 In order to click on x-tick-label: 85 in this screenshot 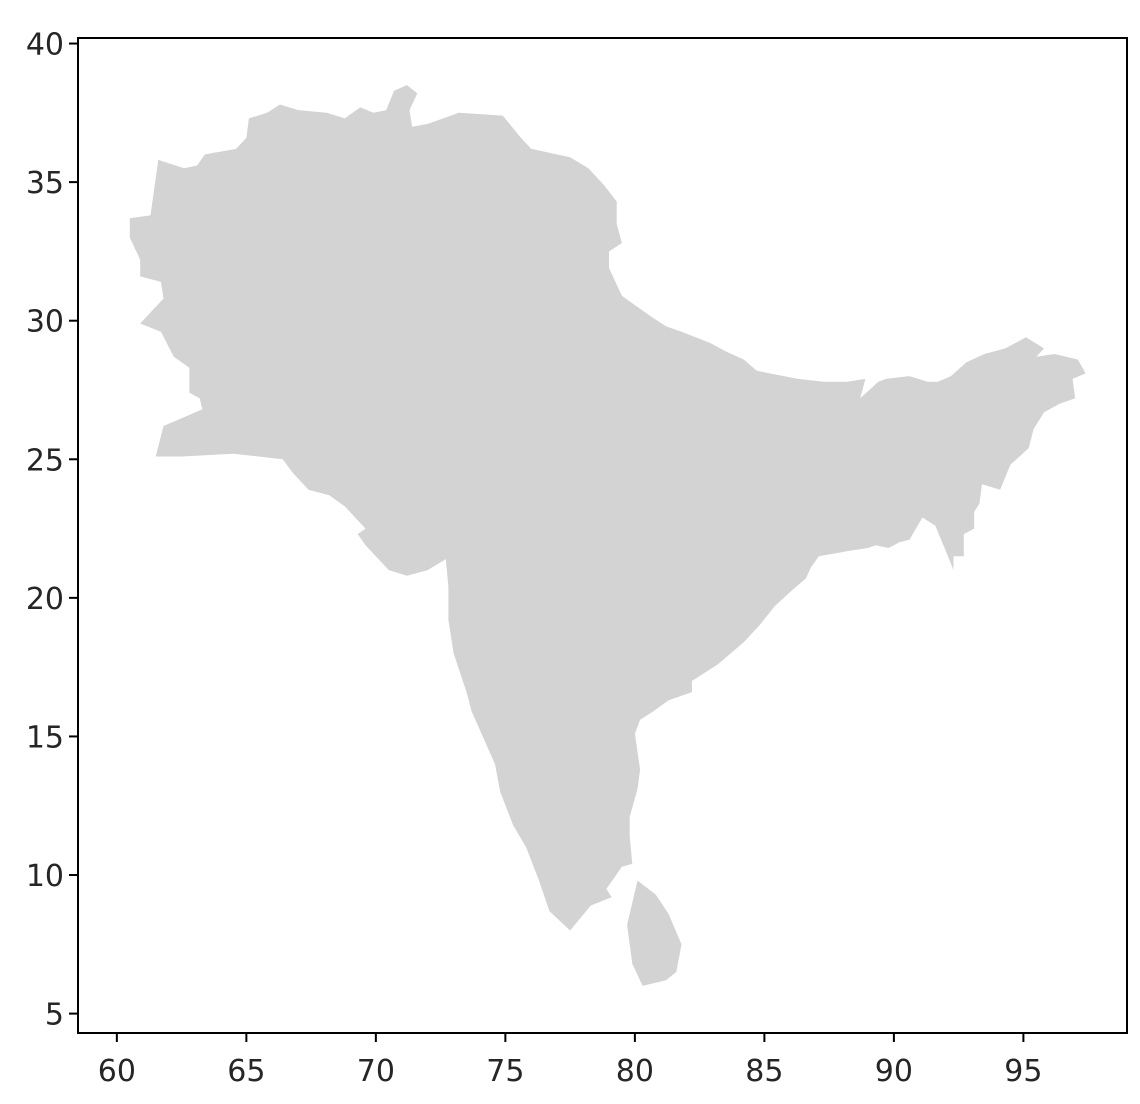, I will do `click(764, 1071)`.